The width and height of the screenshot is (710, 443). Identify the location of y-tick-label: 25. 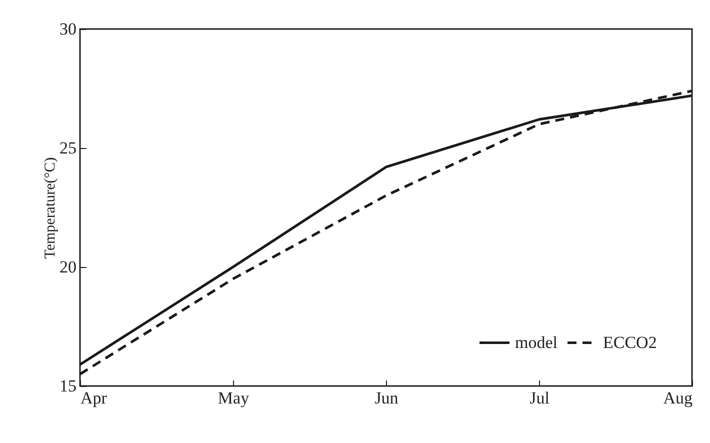
(68, 148).